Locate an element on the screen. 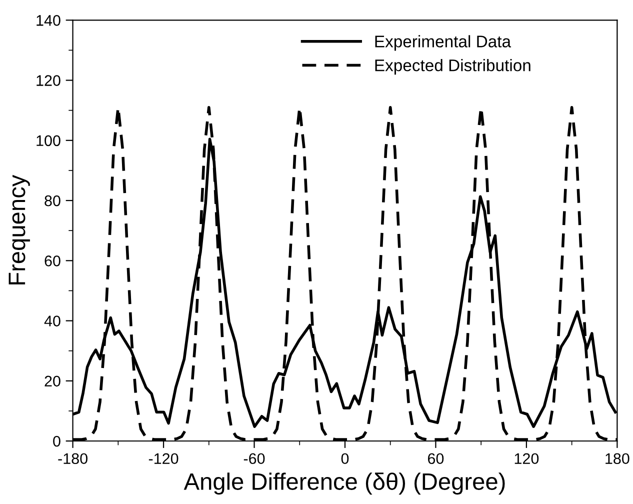  x-tick-label: 60 is located at coordinates (436, 458).